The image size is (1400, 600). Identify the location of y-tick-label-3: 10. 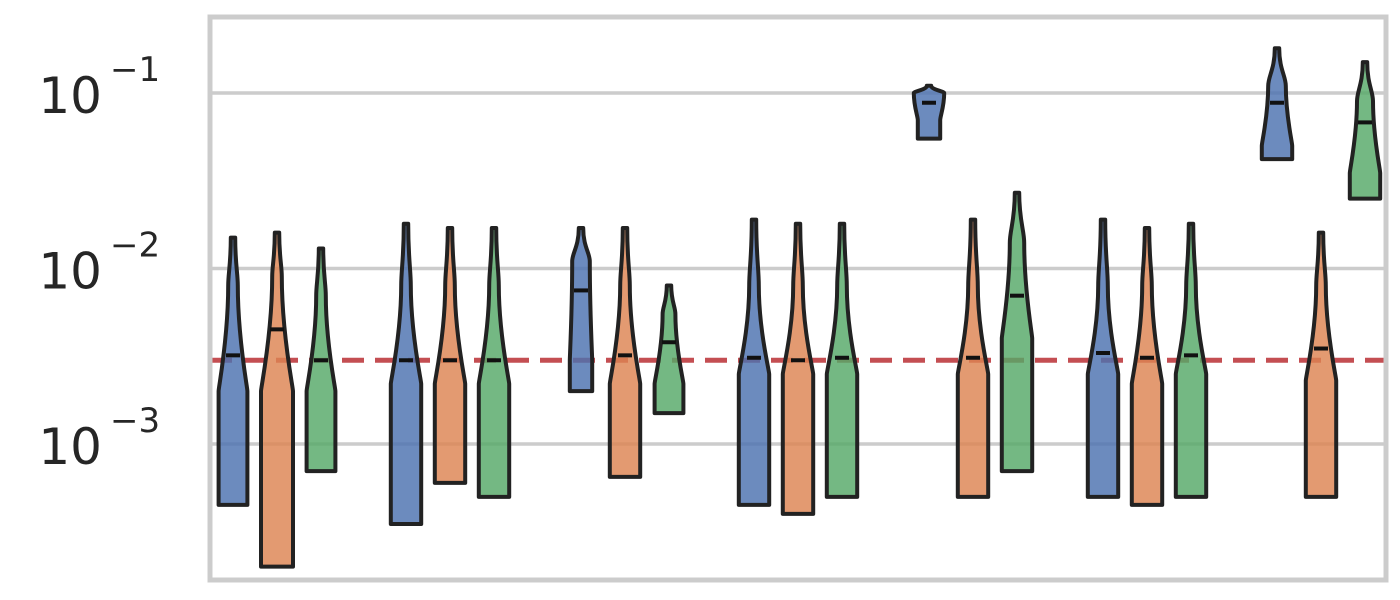
(70, 447).